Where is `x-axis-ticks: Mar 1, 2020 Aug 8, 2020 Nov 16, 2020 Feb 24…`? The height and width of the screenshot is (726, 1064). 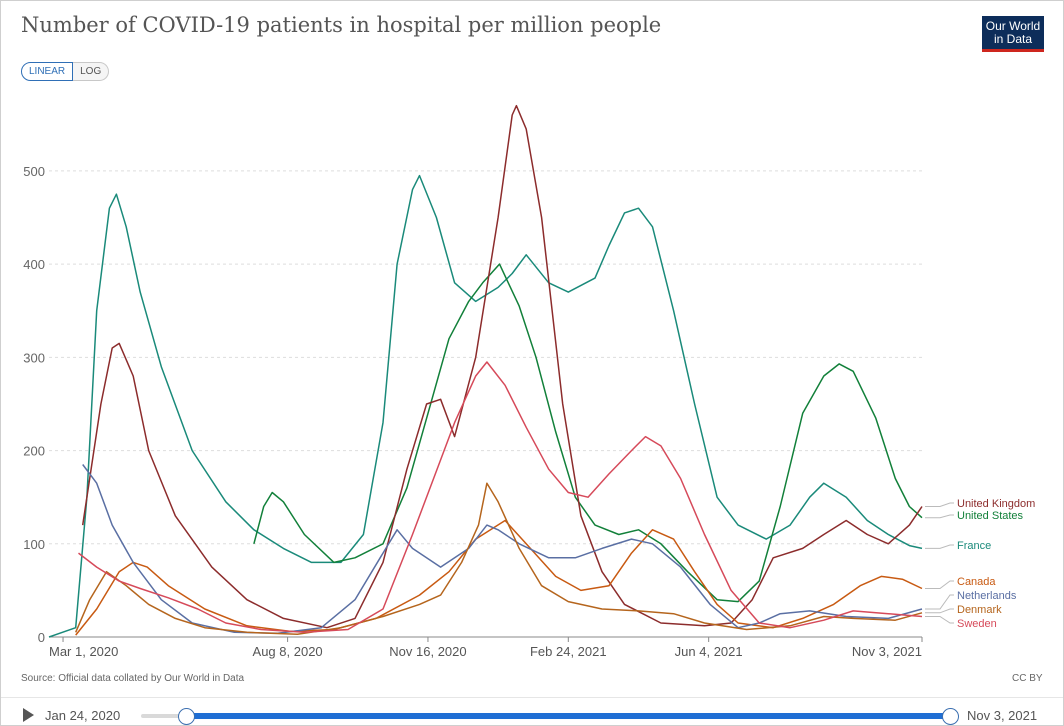 x-axis-ticks: Mar 1, 2020 Aug 8, 2020 Nov 16, 2020 Feb 24… is located at coordinates (486, 648).